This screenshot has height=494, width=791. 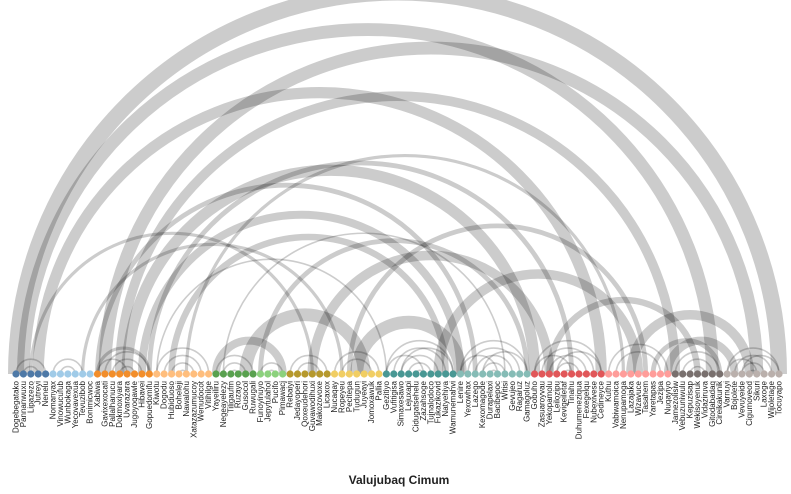 What do you see at coordinates (645, 397) in the screenshot?
I see `node-label: Tasahem` at bounding box center [645, 397].